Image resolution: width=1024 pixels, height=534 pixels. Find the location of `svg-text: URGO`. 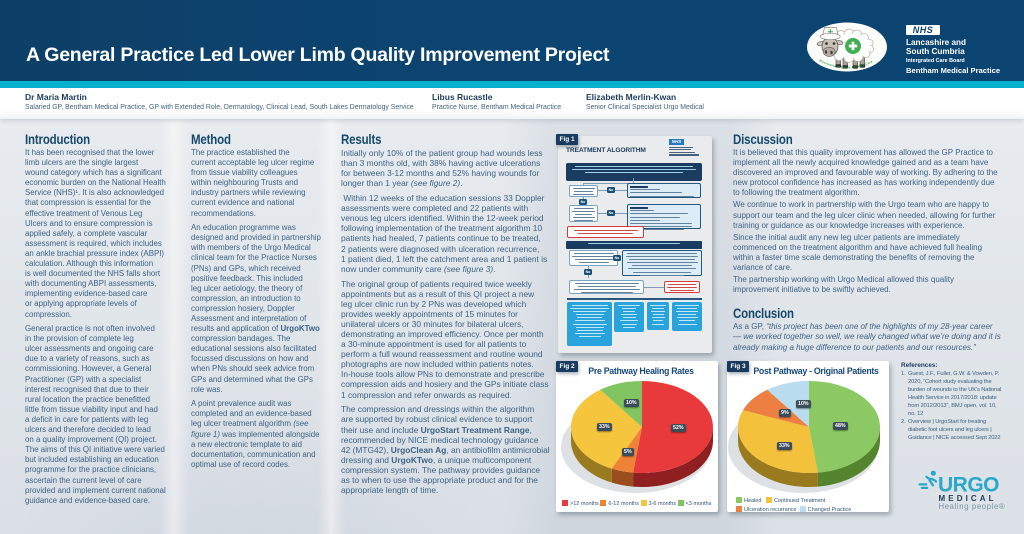

svg-text: URGO is located at coordinates (968, 485).